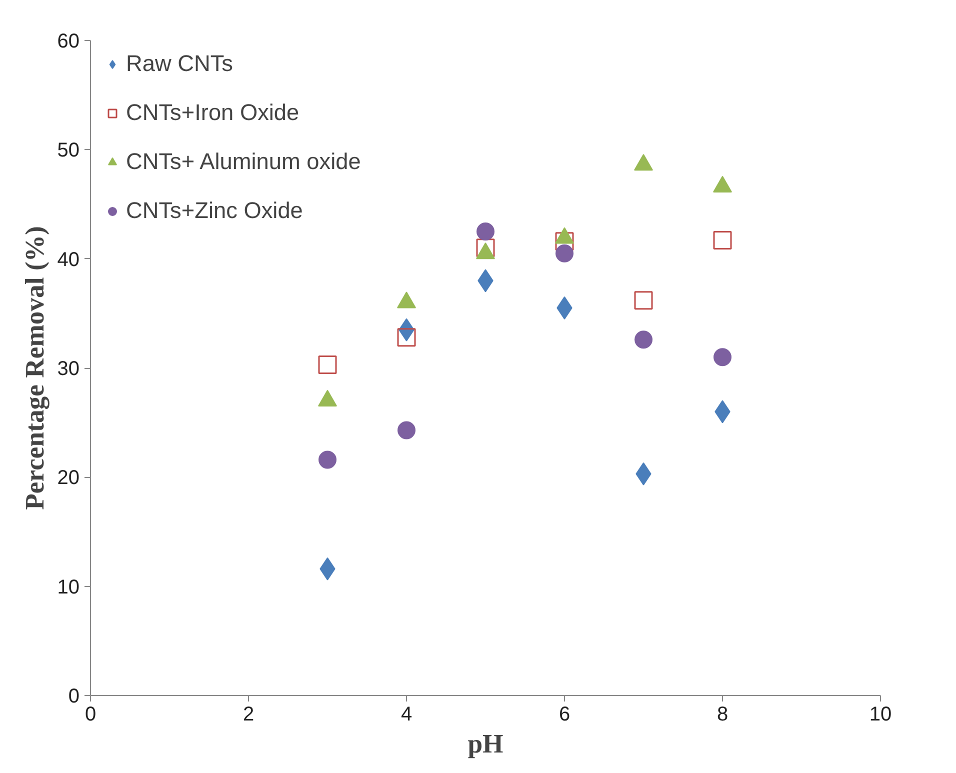 This screenshot has width=956, height=773. What do you see at coordinates (213, 112) in the screenshot?
I see `legend-label: CNTs+Iron Oxide` at bounding box center [213, 112].